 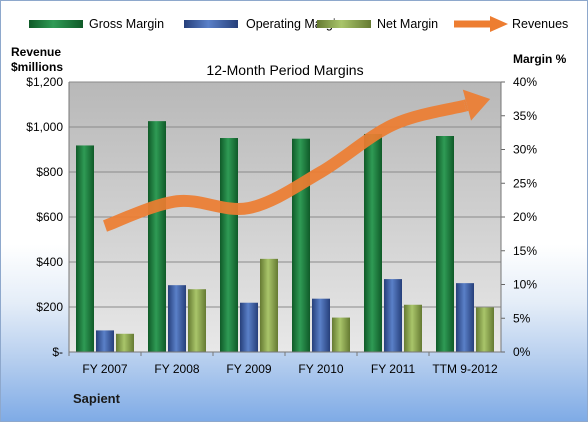 What do you see at coordinates (49, 217) in the screenshot?
I see `left-tick-label: $600` at bounding box center [49, 217].